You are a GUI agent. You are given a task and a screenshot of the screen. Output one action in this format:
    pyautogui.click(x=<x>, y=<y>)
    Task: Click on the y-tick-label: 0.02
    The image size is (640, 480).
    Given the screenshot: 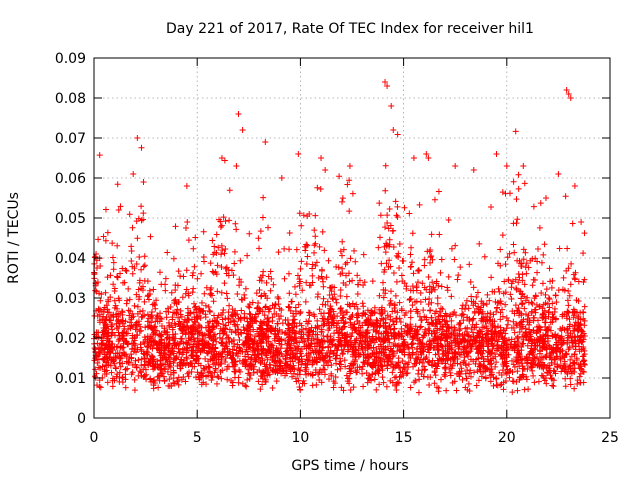 What is the action you would take?
    pyautogui.click(x=70, y=339)
    